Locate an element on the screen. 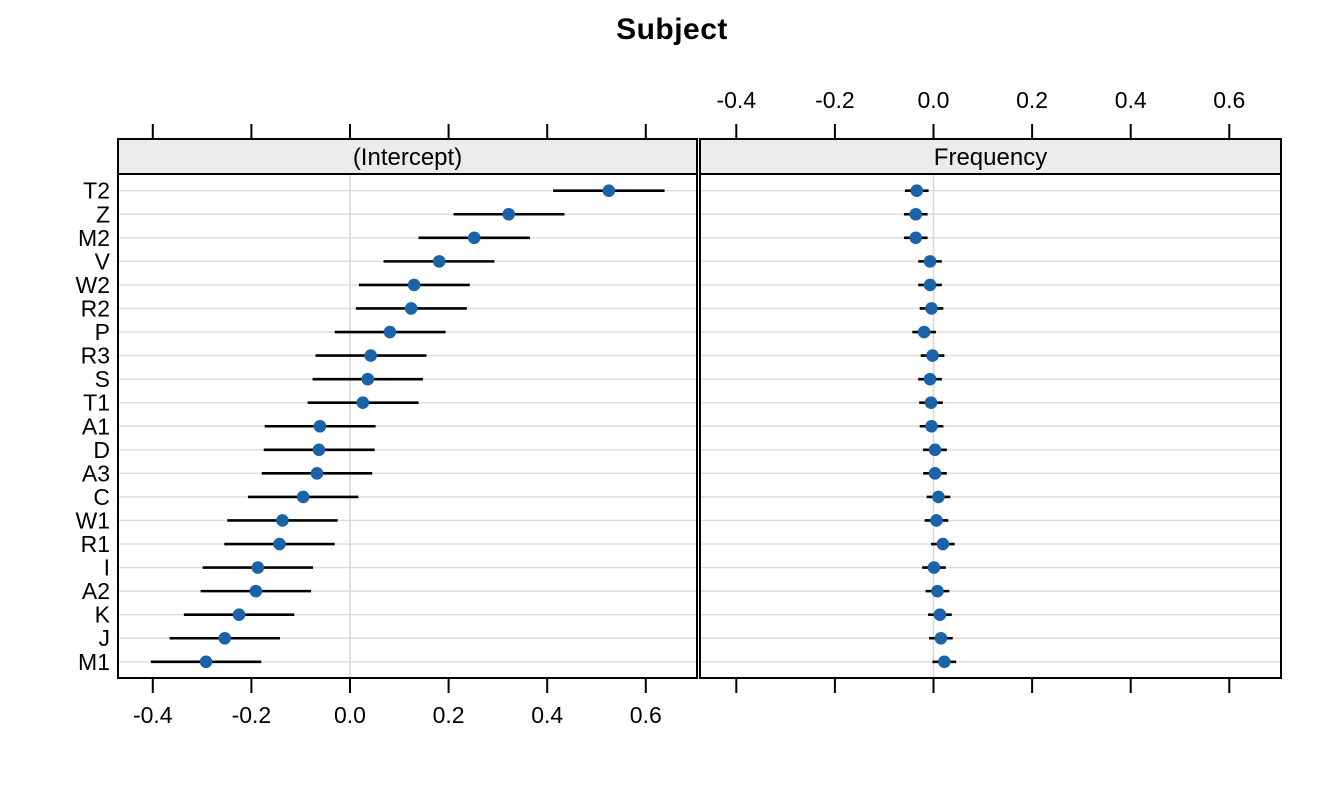 The width and height of the screenshot is (1344, 806). category-label: K is located at coordinates (103, 615).